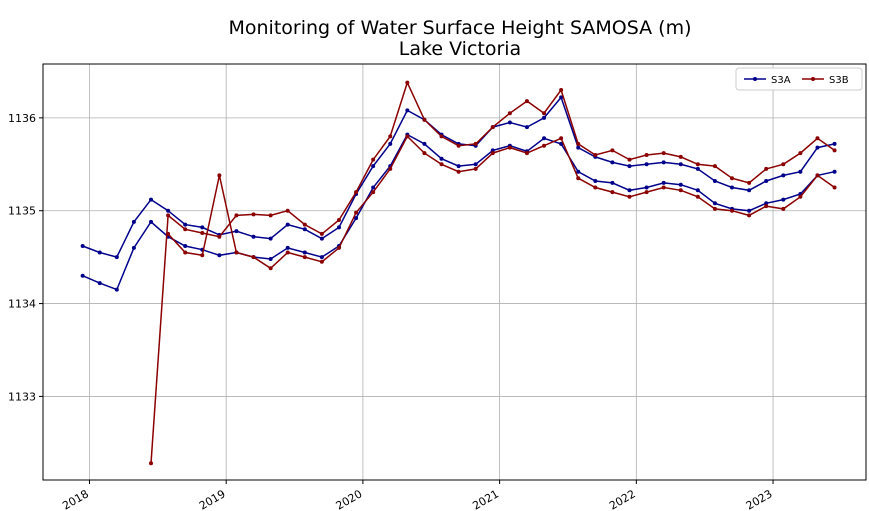  I want to click on y-tick-label: 1136, so click(22, 118).